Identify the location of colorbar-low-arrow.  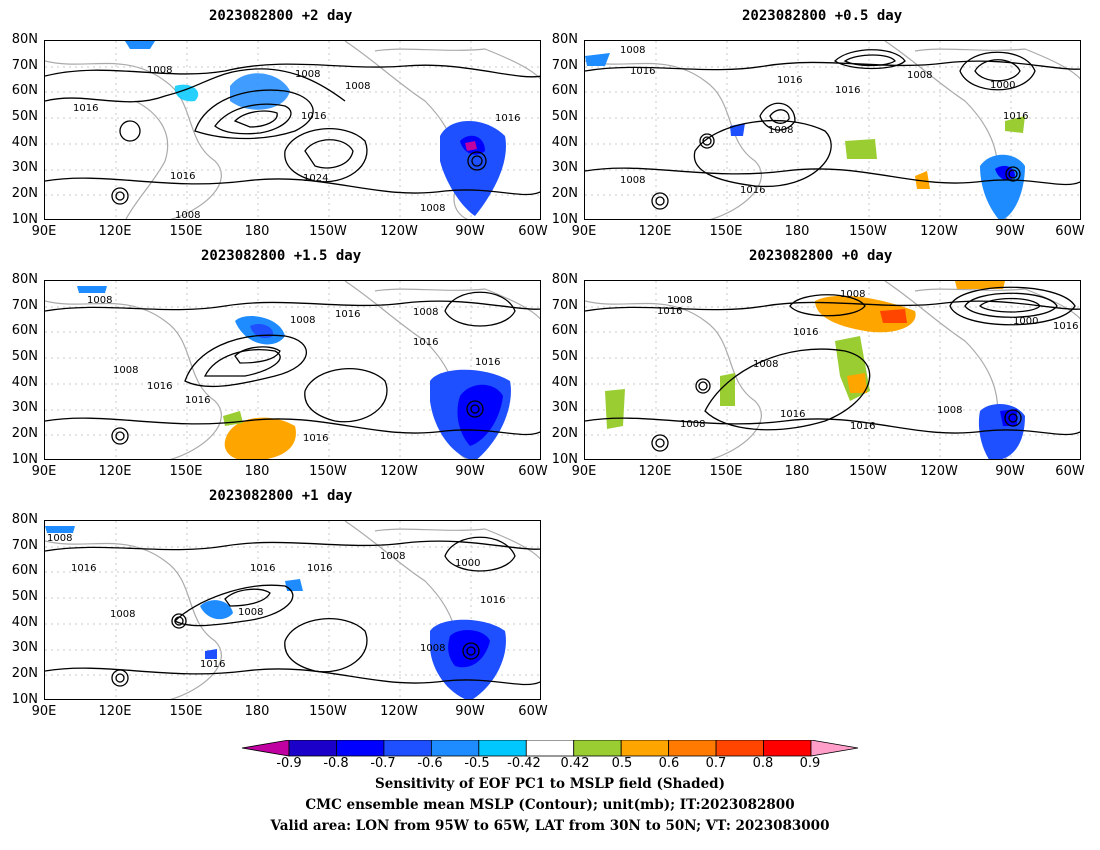
(265, 748).